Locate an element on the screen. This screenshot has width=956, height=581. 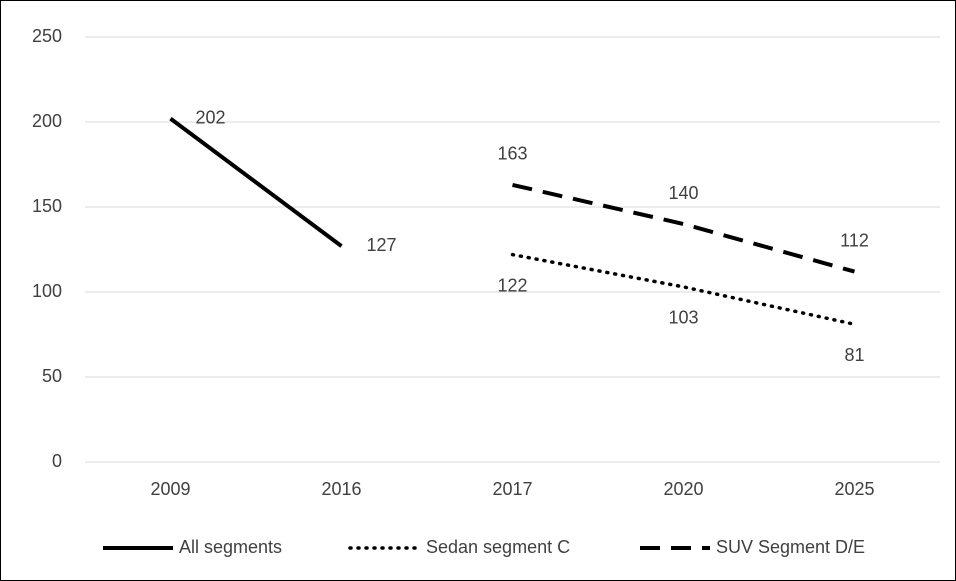
y-tick-label: 150 is located at coordinates (47, 206).